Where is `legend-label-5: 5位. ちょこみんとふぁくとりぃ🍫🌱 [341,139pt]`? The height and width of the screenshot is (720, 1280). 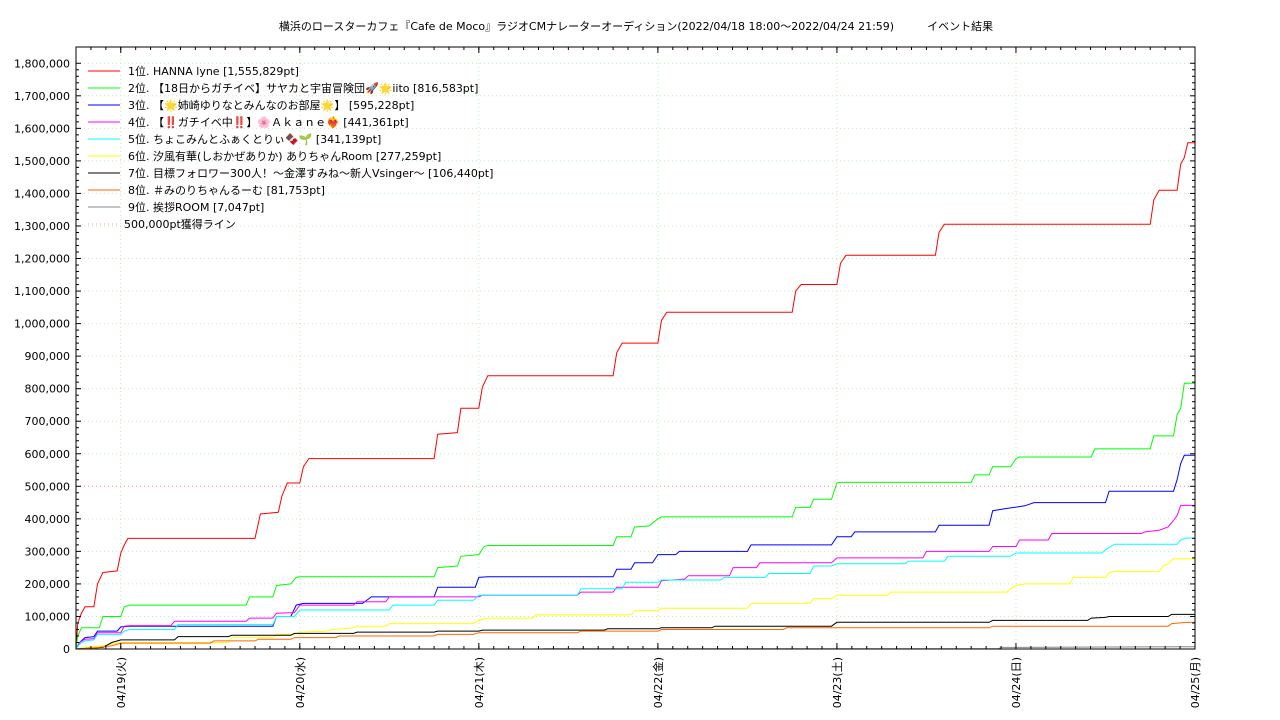
legend-label-5: 5位. ちょこみんとふぁくとりぃ🍫🌱 [341,139pt] is located at coordinates (254, 139).